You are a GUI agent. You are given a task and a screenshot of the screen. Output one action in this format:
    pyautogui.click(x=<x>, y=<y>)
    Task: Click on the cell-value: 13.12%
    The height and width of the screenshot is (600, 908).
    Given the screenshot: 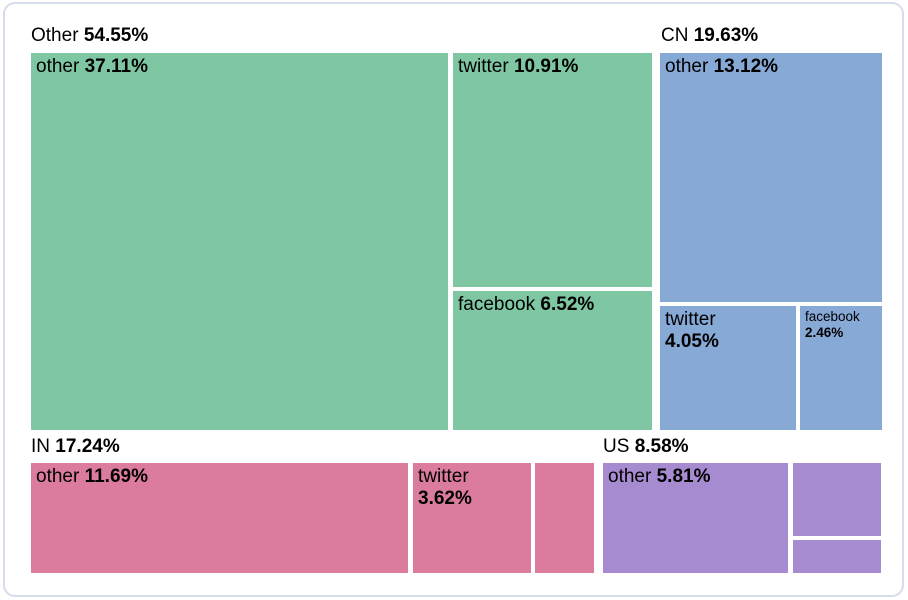 What is the action you would take?
    pyautogui.click(x=746, y=66)
    